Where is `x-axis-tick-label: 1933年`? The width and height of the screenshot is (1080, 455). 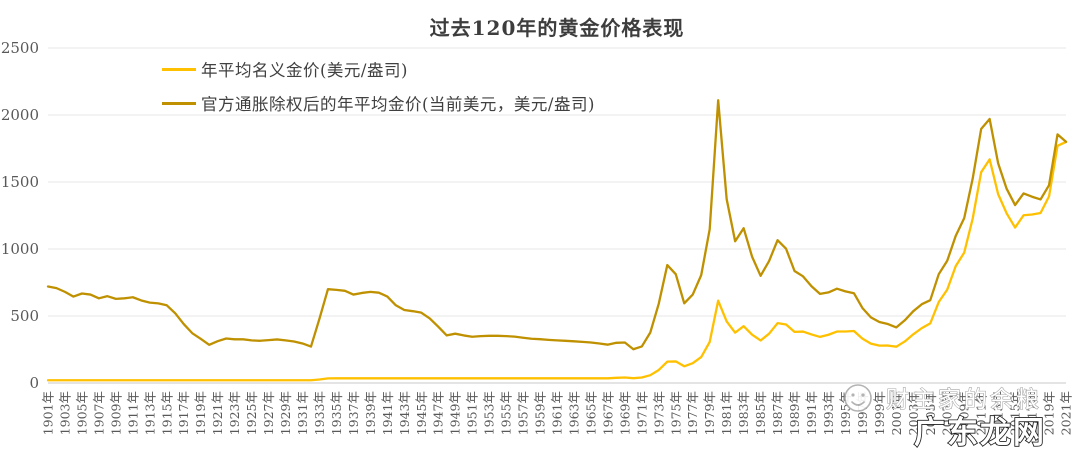 x-axis-tick-label: 1933年 is located at coordinates (319, 413).